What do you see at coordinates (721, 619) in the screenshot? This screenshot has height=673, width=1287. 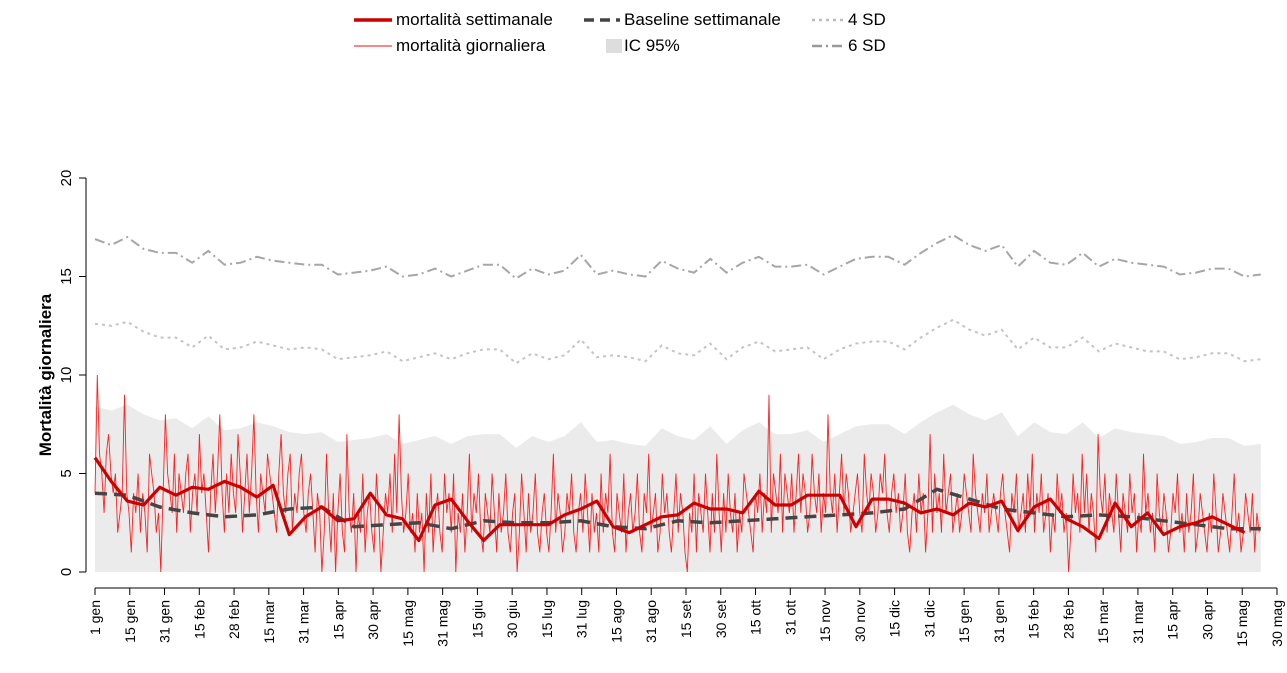 I see `x-tick-label: 30 set` at bounding box center [721, 619].